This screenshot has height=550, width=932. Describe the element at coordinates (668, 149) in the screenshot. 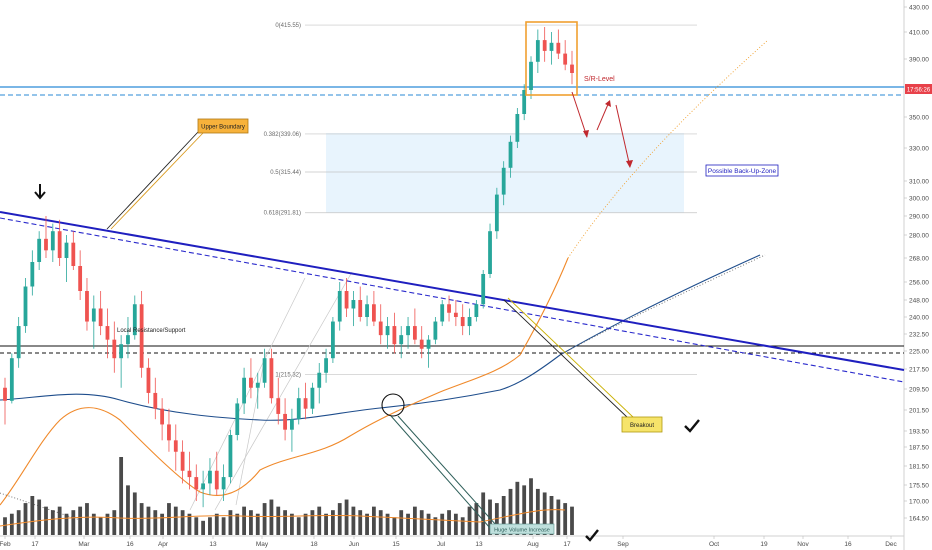

I see `ma-orange-projection` at that location.